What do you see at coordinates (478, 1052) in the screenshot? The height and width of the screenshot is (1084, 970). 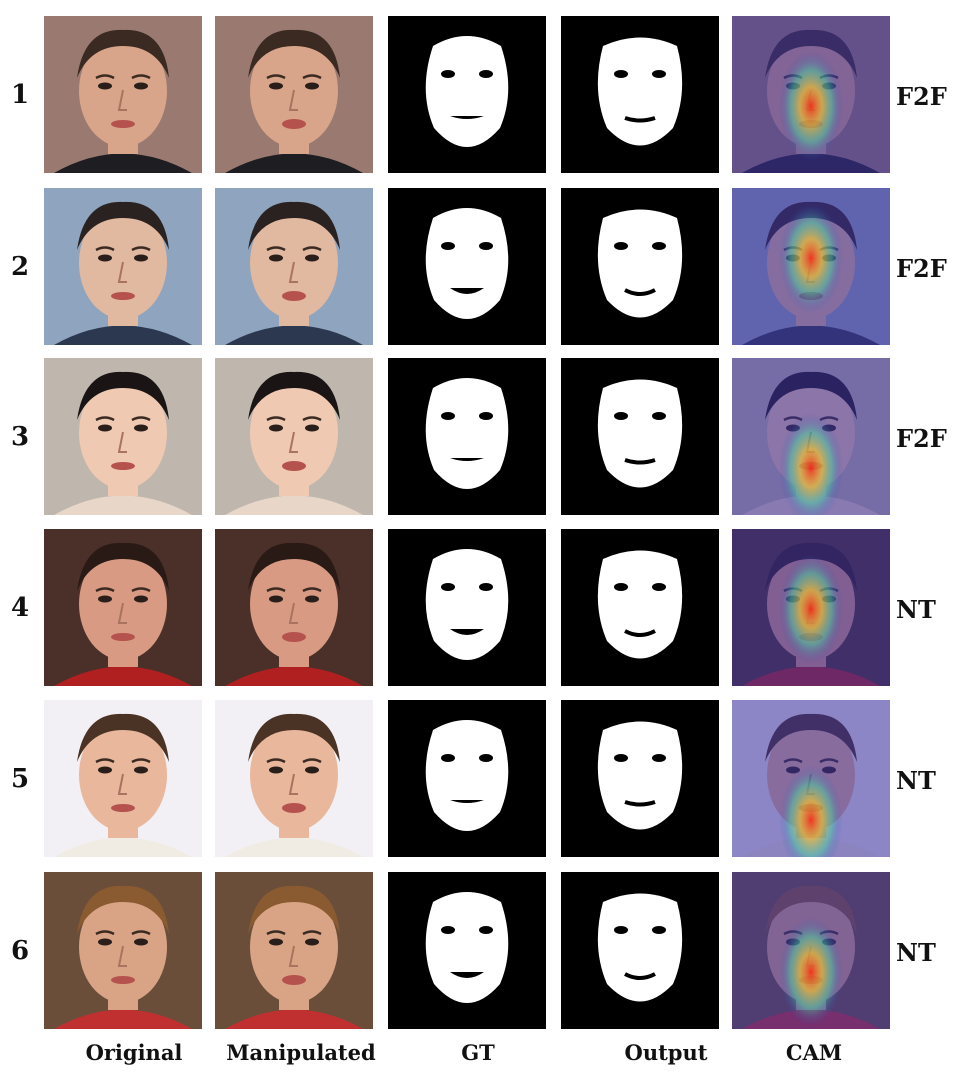 I see `column-label: GT` at bounding box center [478, 1052].